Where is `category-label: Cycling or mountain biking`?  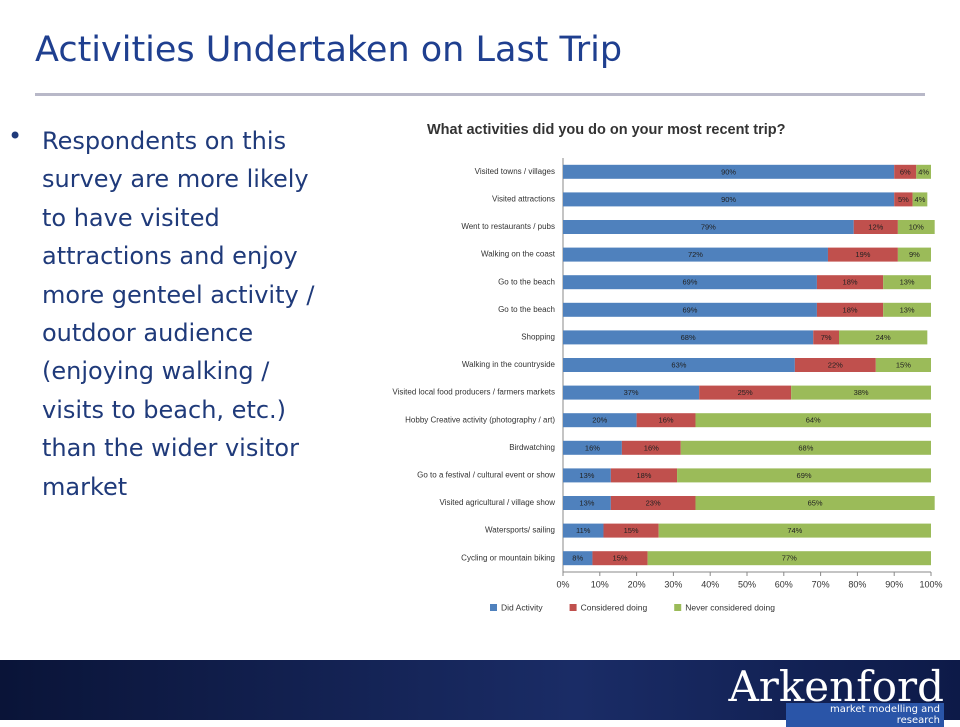
category-label: Cycling or mountain biking is located at coordinates (508, 557).